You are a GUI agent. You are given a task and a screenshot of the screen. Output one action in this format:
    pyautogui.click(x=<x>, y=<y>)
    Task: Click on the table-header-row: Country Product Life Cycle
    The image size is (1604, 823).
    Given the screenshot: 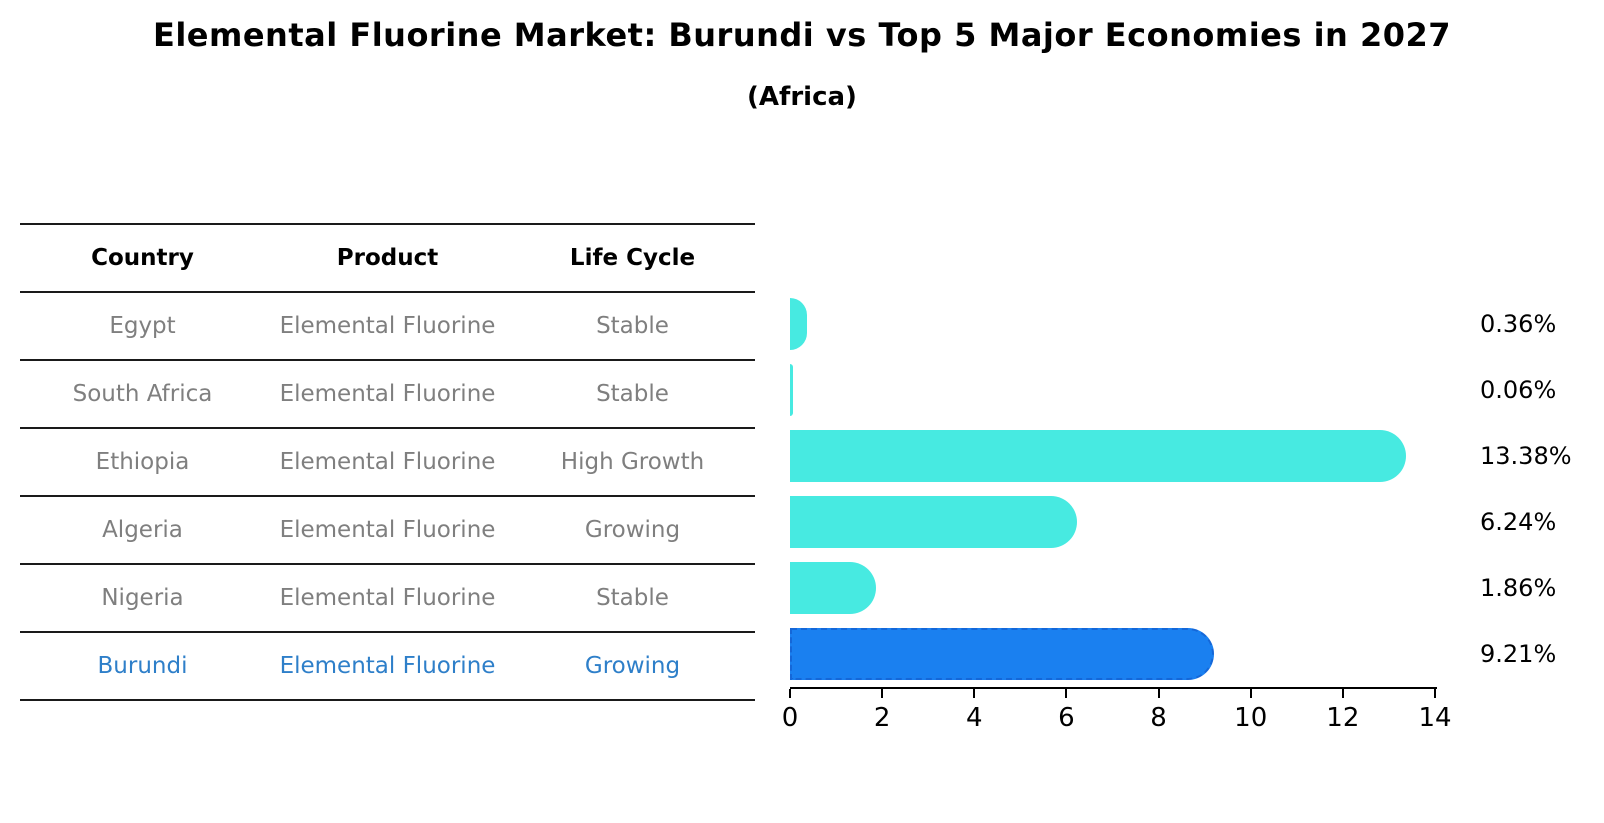 What is the action you would take?
    pyautogui.click(x=387, y=259)
    